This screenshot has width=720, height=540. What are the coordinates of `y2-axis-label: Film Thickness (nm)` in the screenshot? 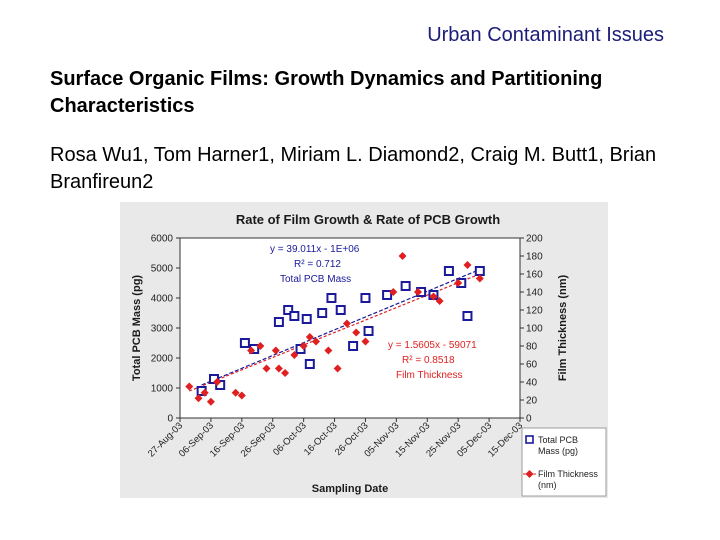 It's located at (563, 327).